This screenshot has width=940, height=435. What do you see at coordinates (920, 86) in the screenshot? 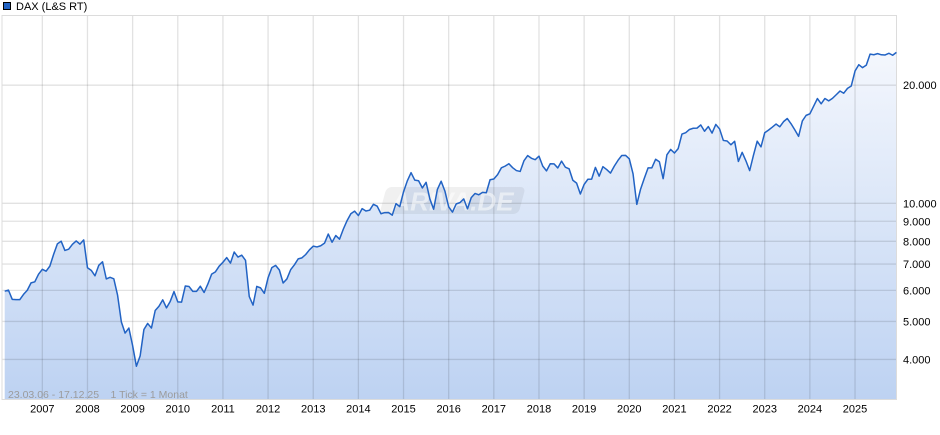
I see `y-axis-label-20000: 20.000` at bounding box center [920, 86].